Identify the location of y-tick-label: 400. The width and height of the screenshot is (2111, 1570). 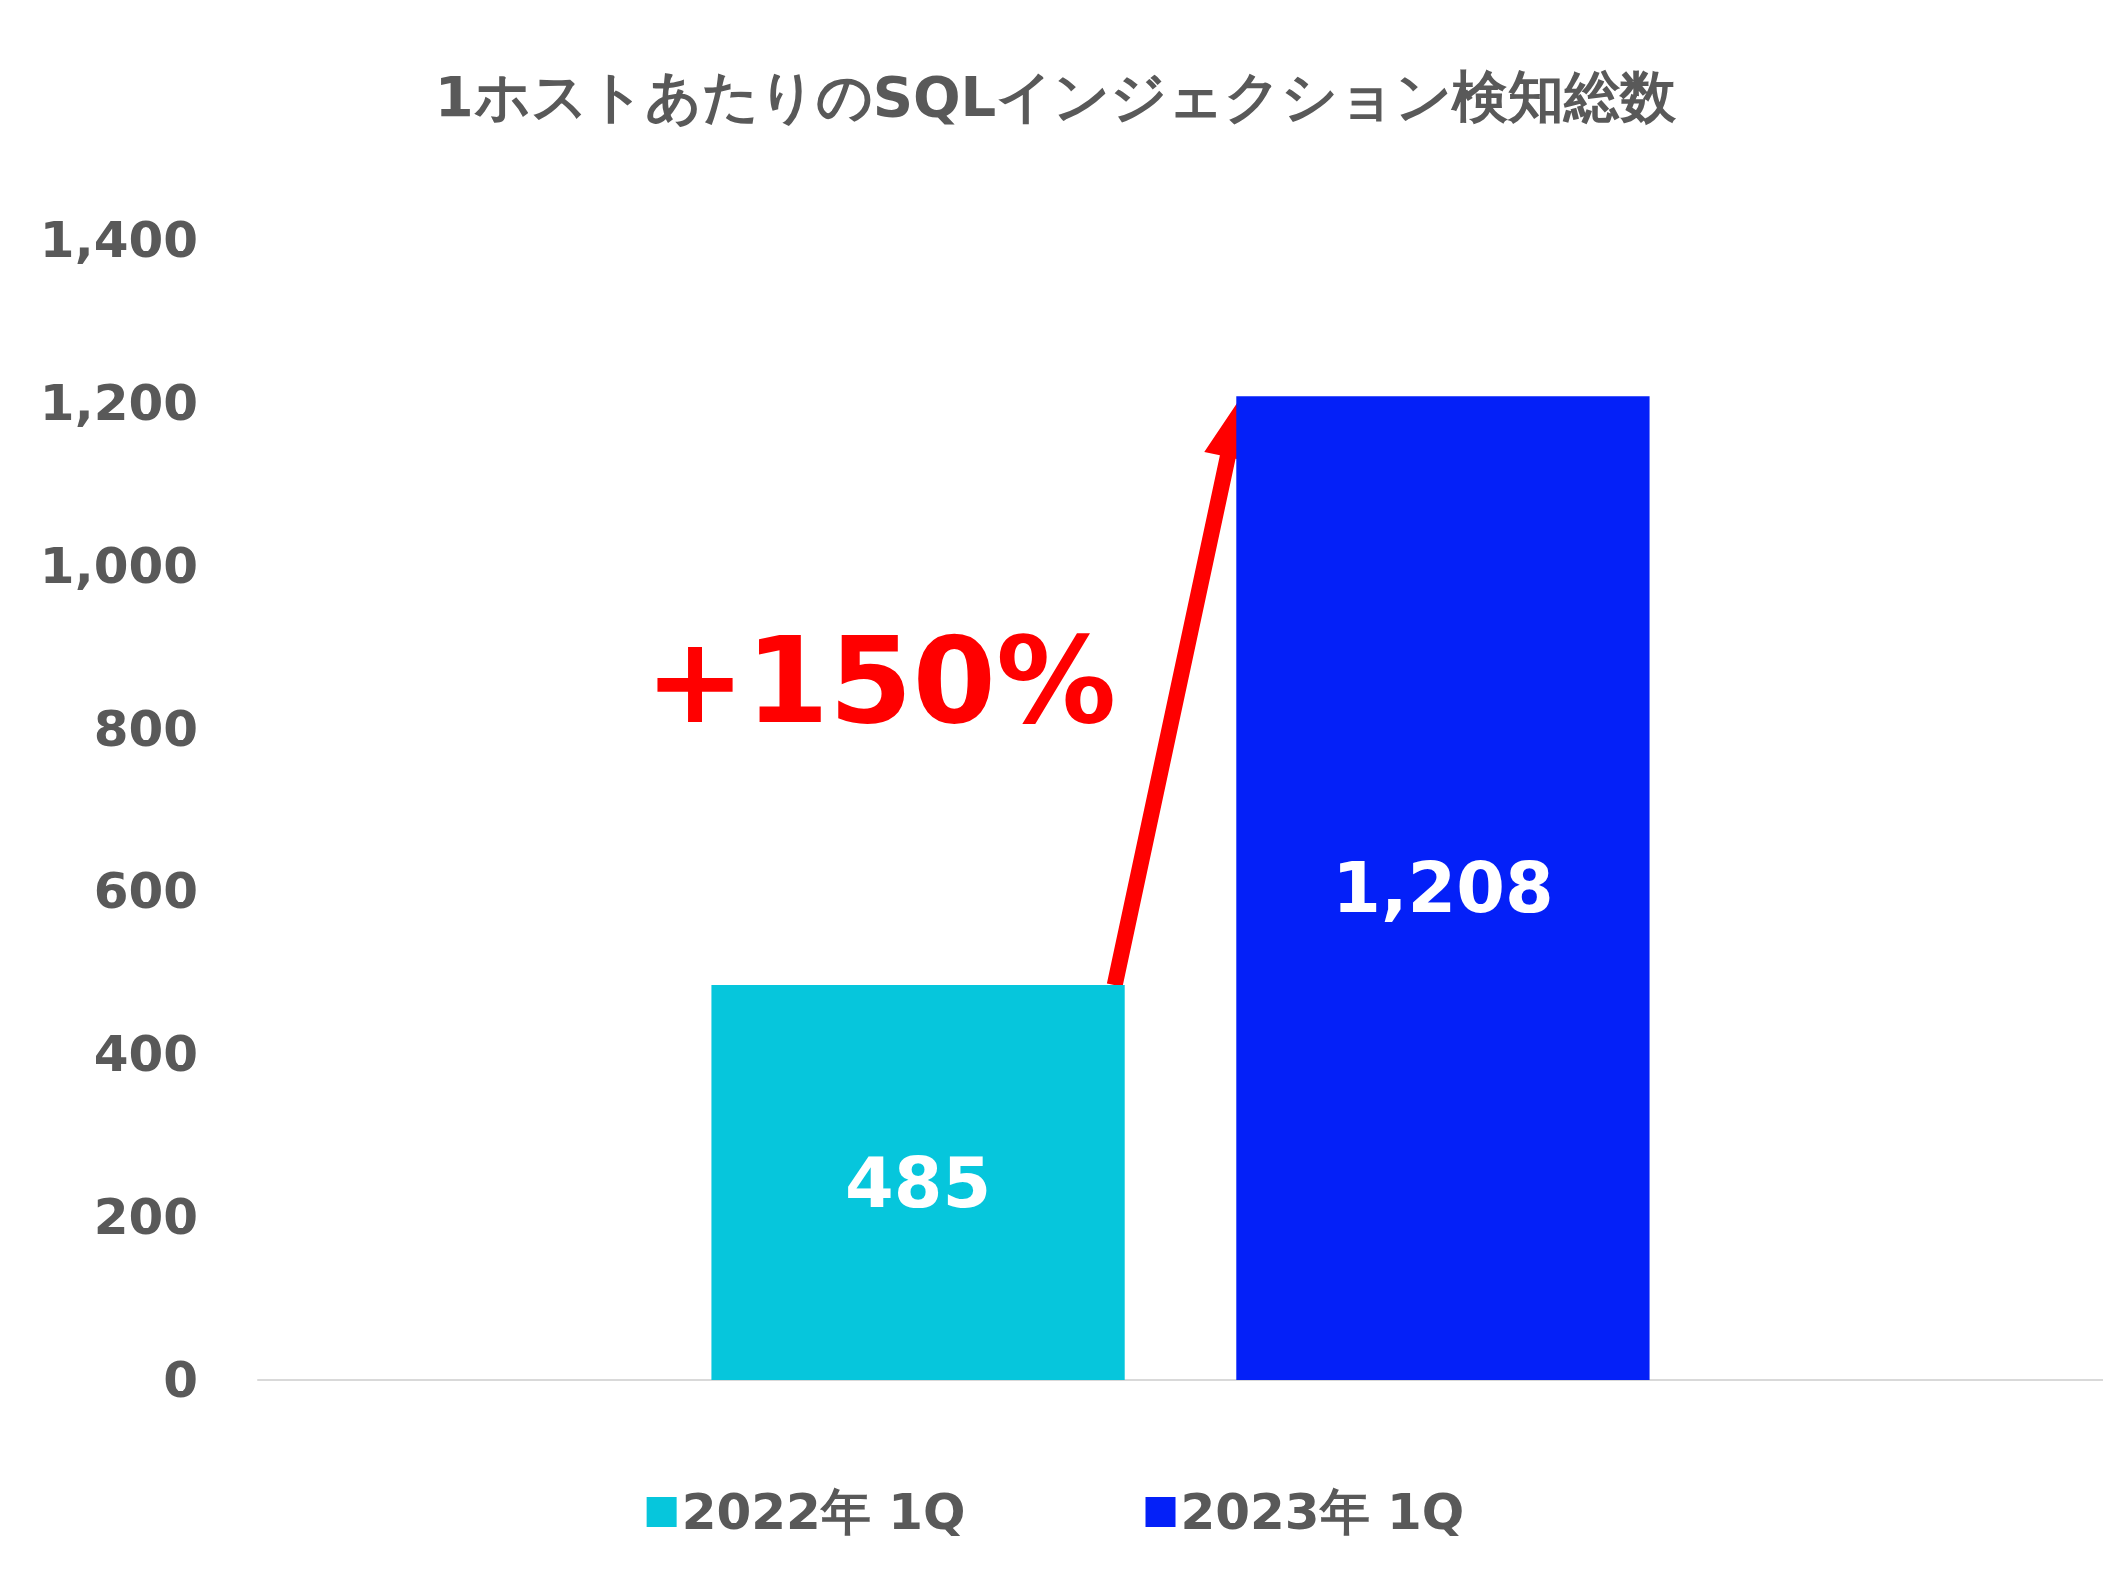
(145, 1054).